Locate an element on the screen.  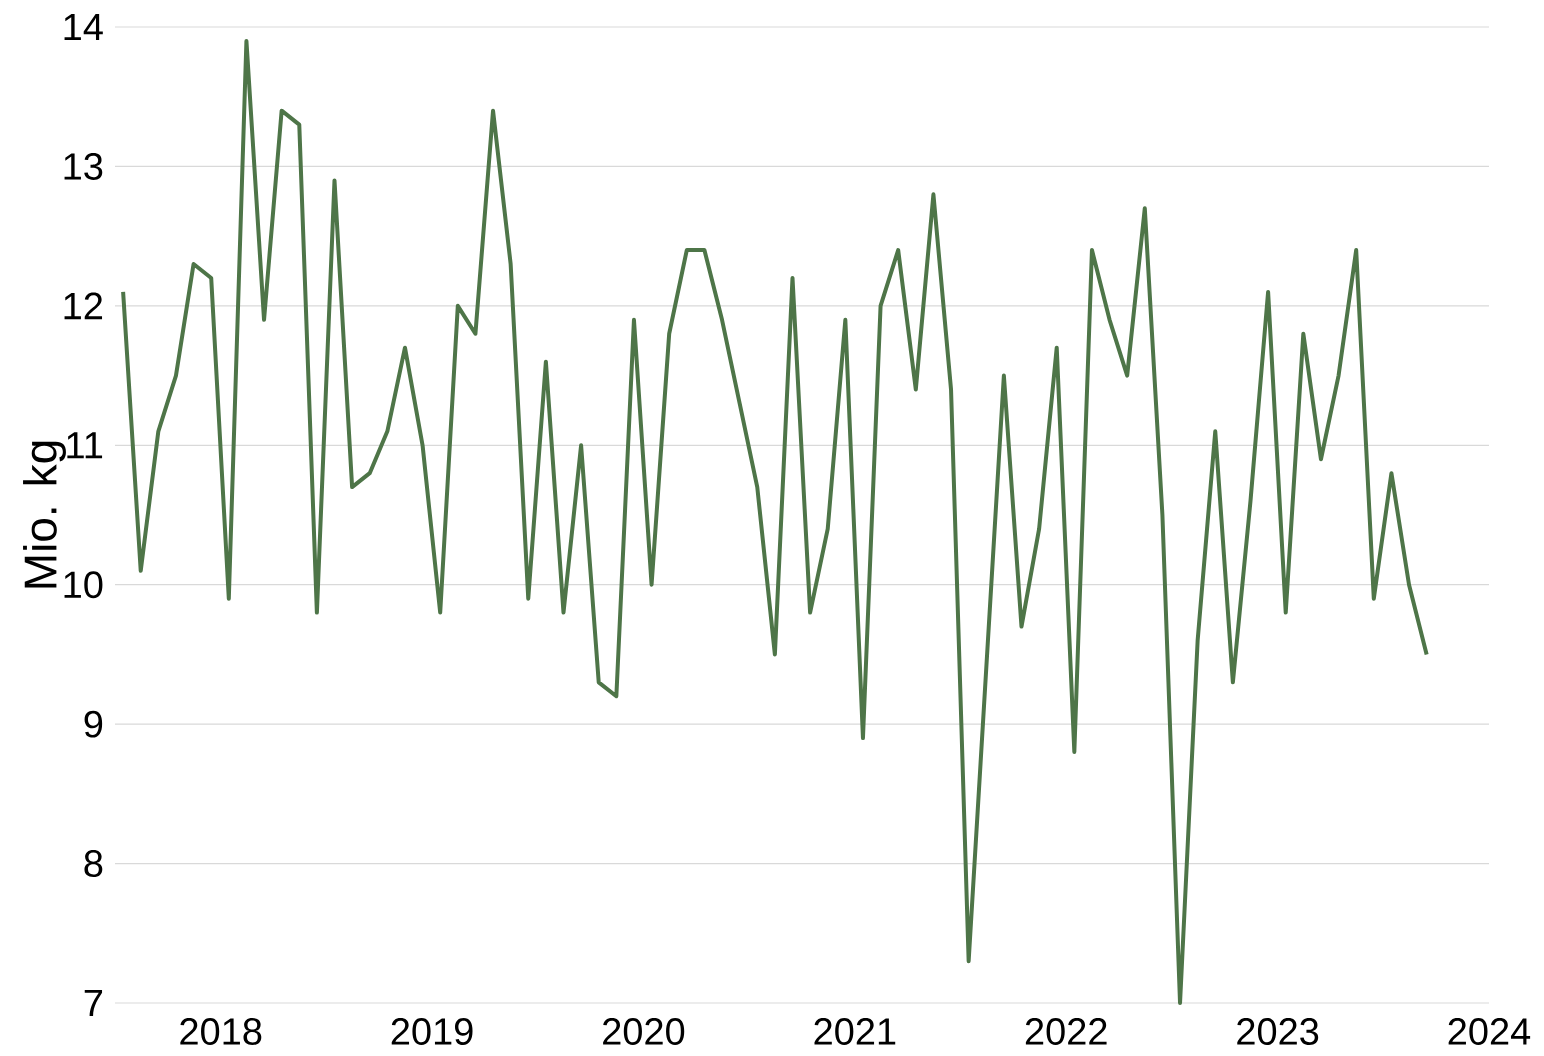
y-tick-label: 9 is located at coordinates (93, 724).